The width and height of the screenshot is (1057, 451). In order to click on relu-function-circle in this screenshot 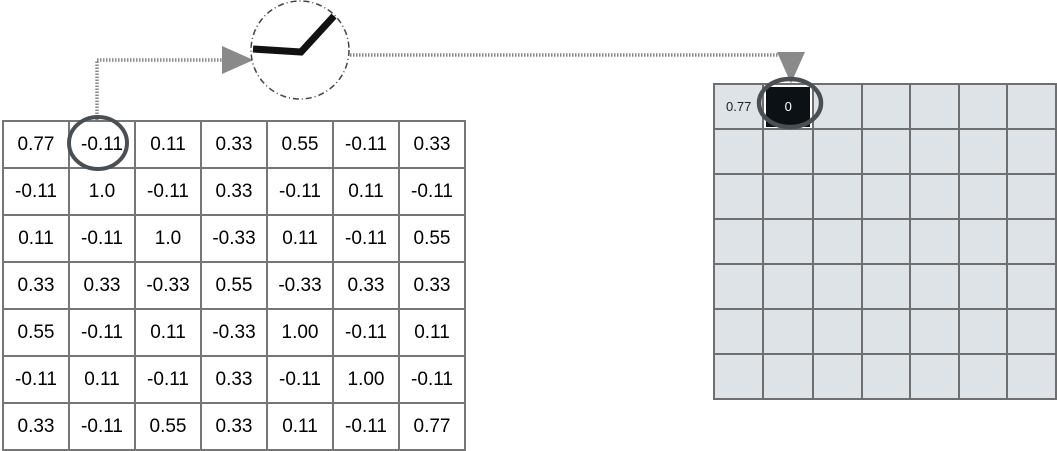, I will do `click(300, 50)`.